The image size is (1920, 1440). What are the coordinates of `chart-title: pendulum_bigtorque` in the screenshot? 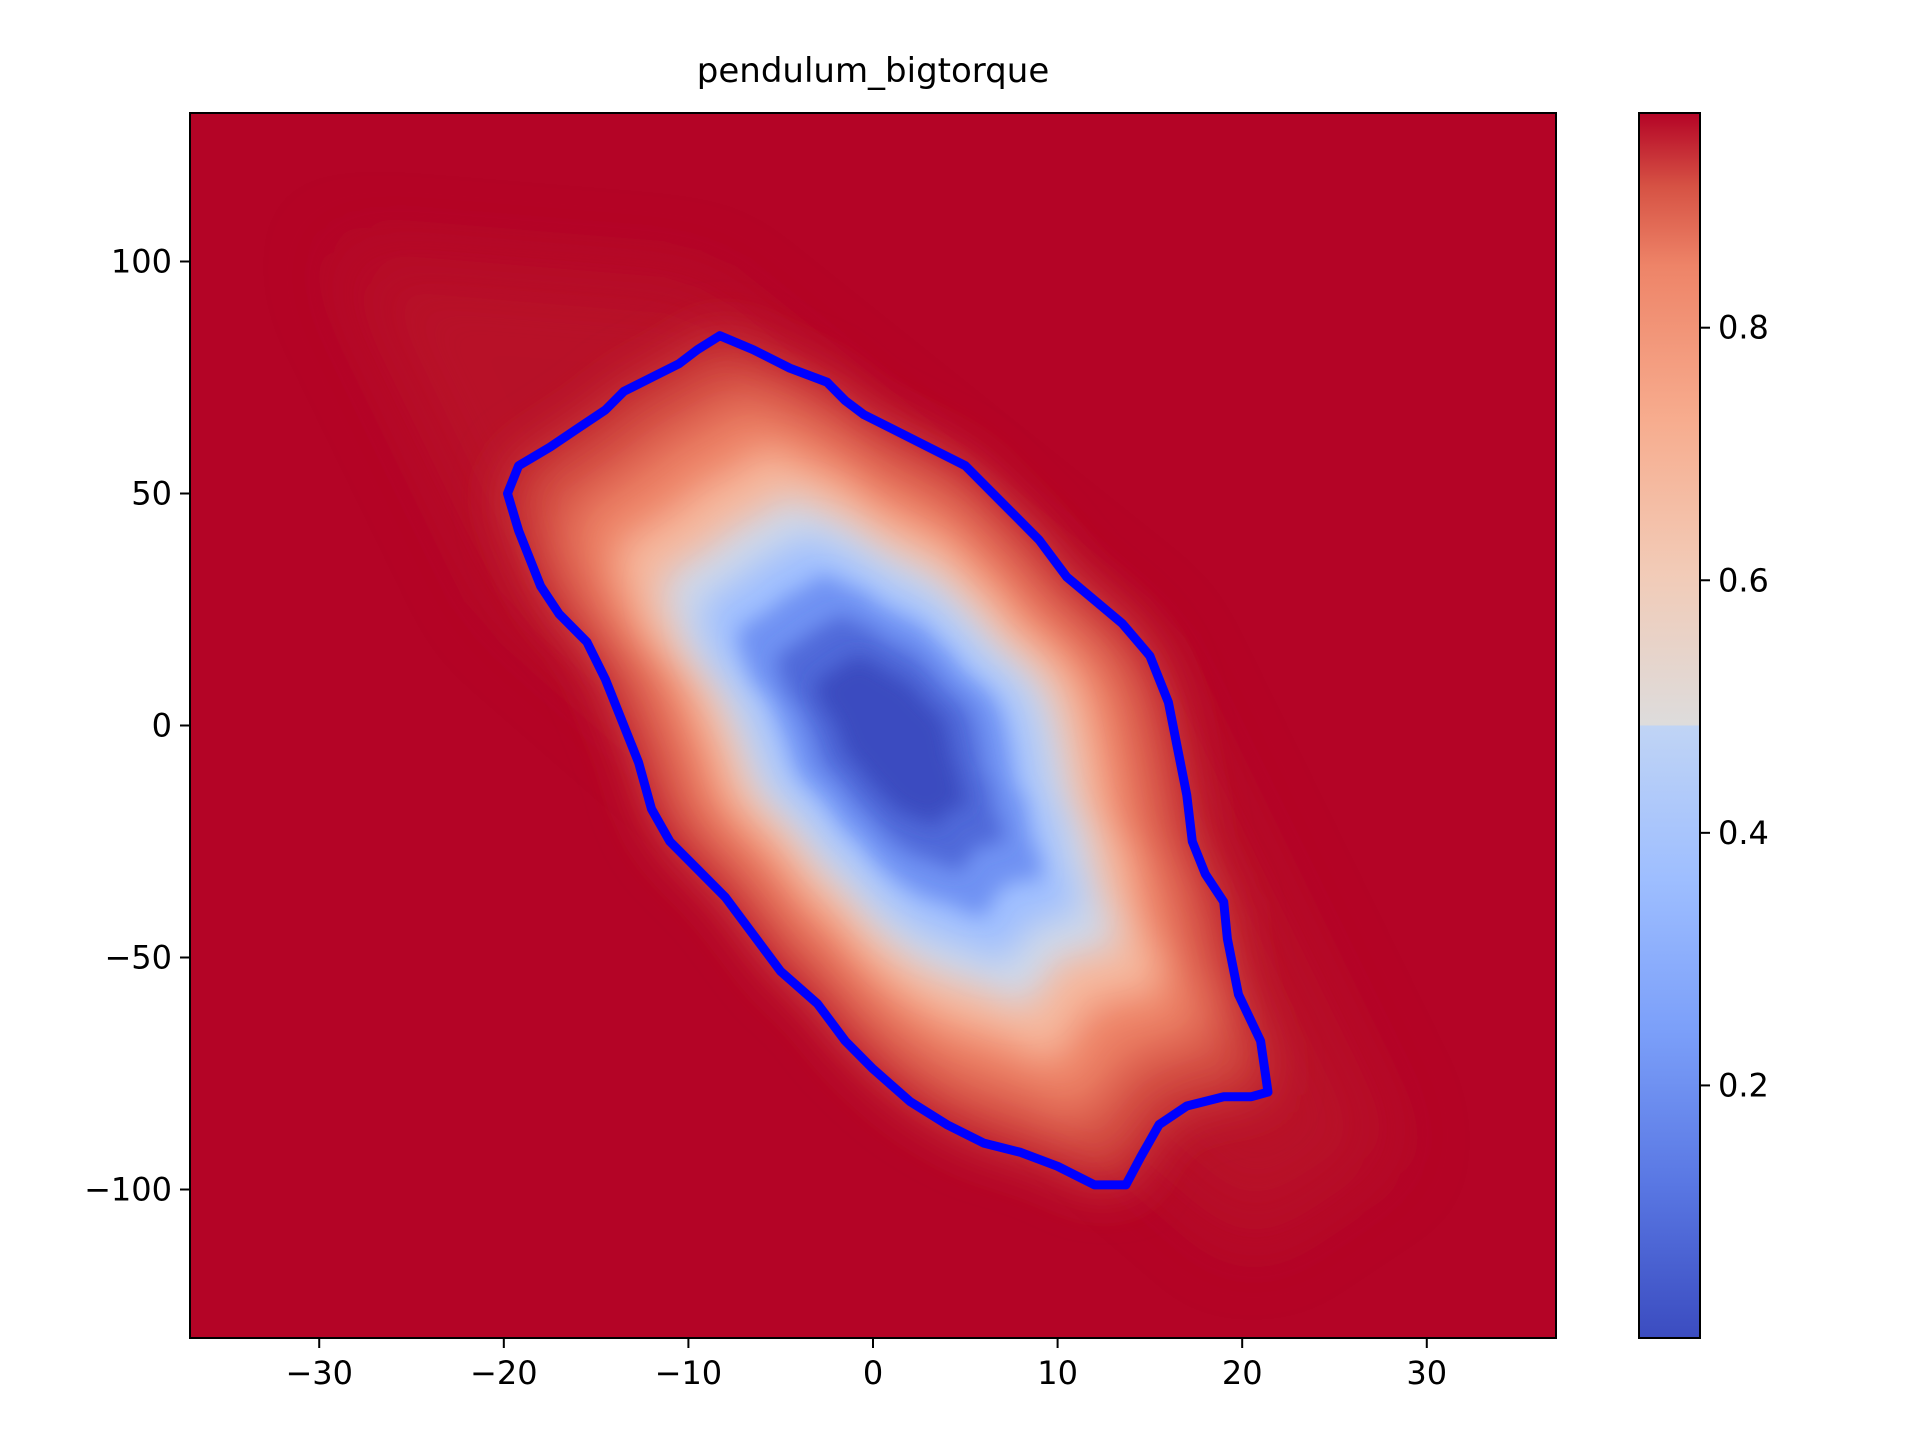 It's located at (873, 71).